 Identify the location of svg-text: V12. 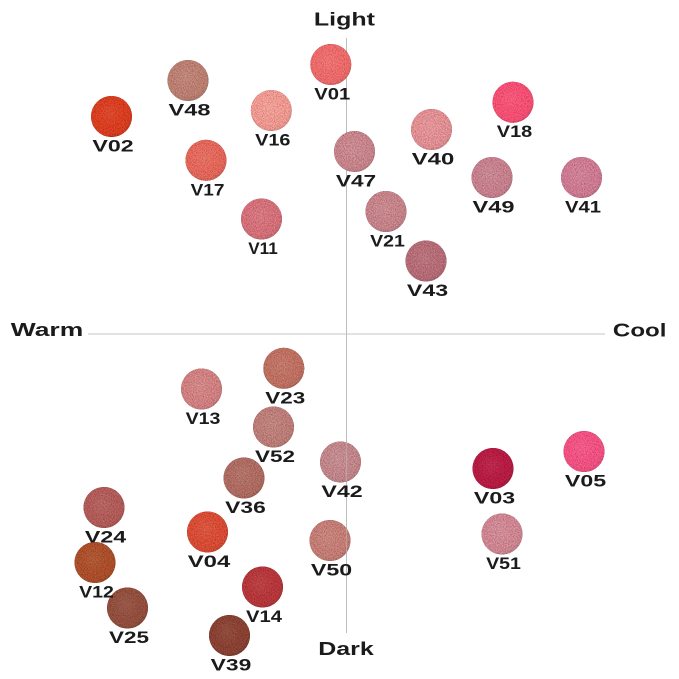
(96, 593).